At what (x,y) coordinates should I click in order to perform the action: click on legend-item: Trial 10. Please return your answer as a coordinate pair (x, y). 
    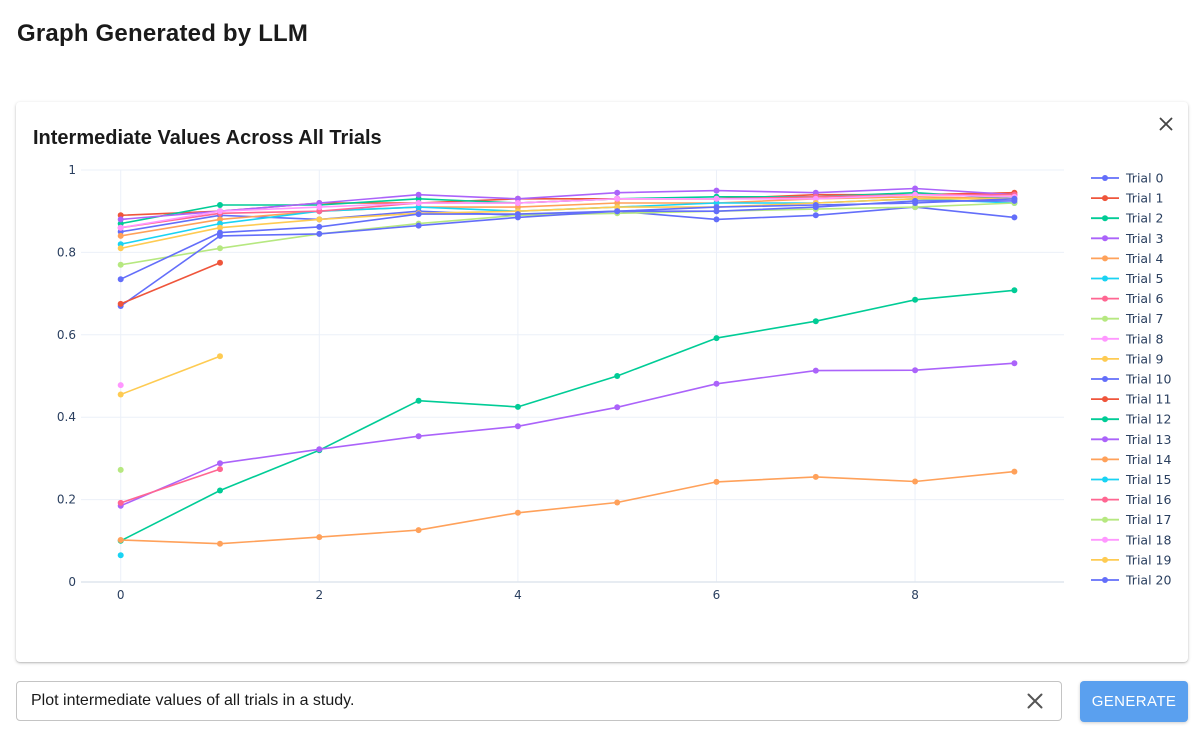
    Looking at the image, I should click on (1131, 379).